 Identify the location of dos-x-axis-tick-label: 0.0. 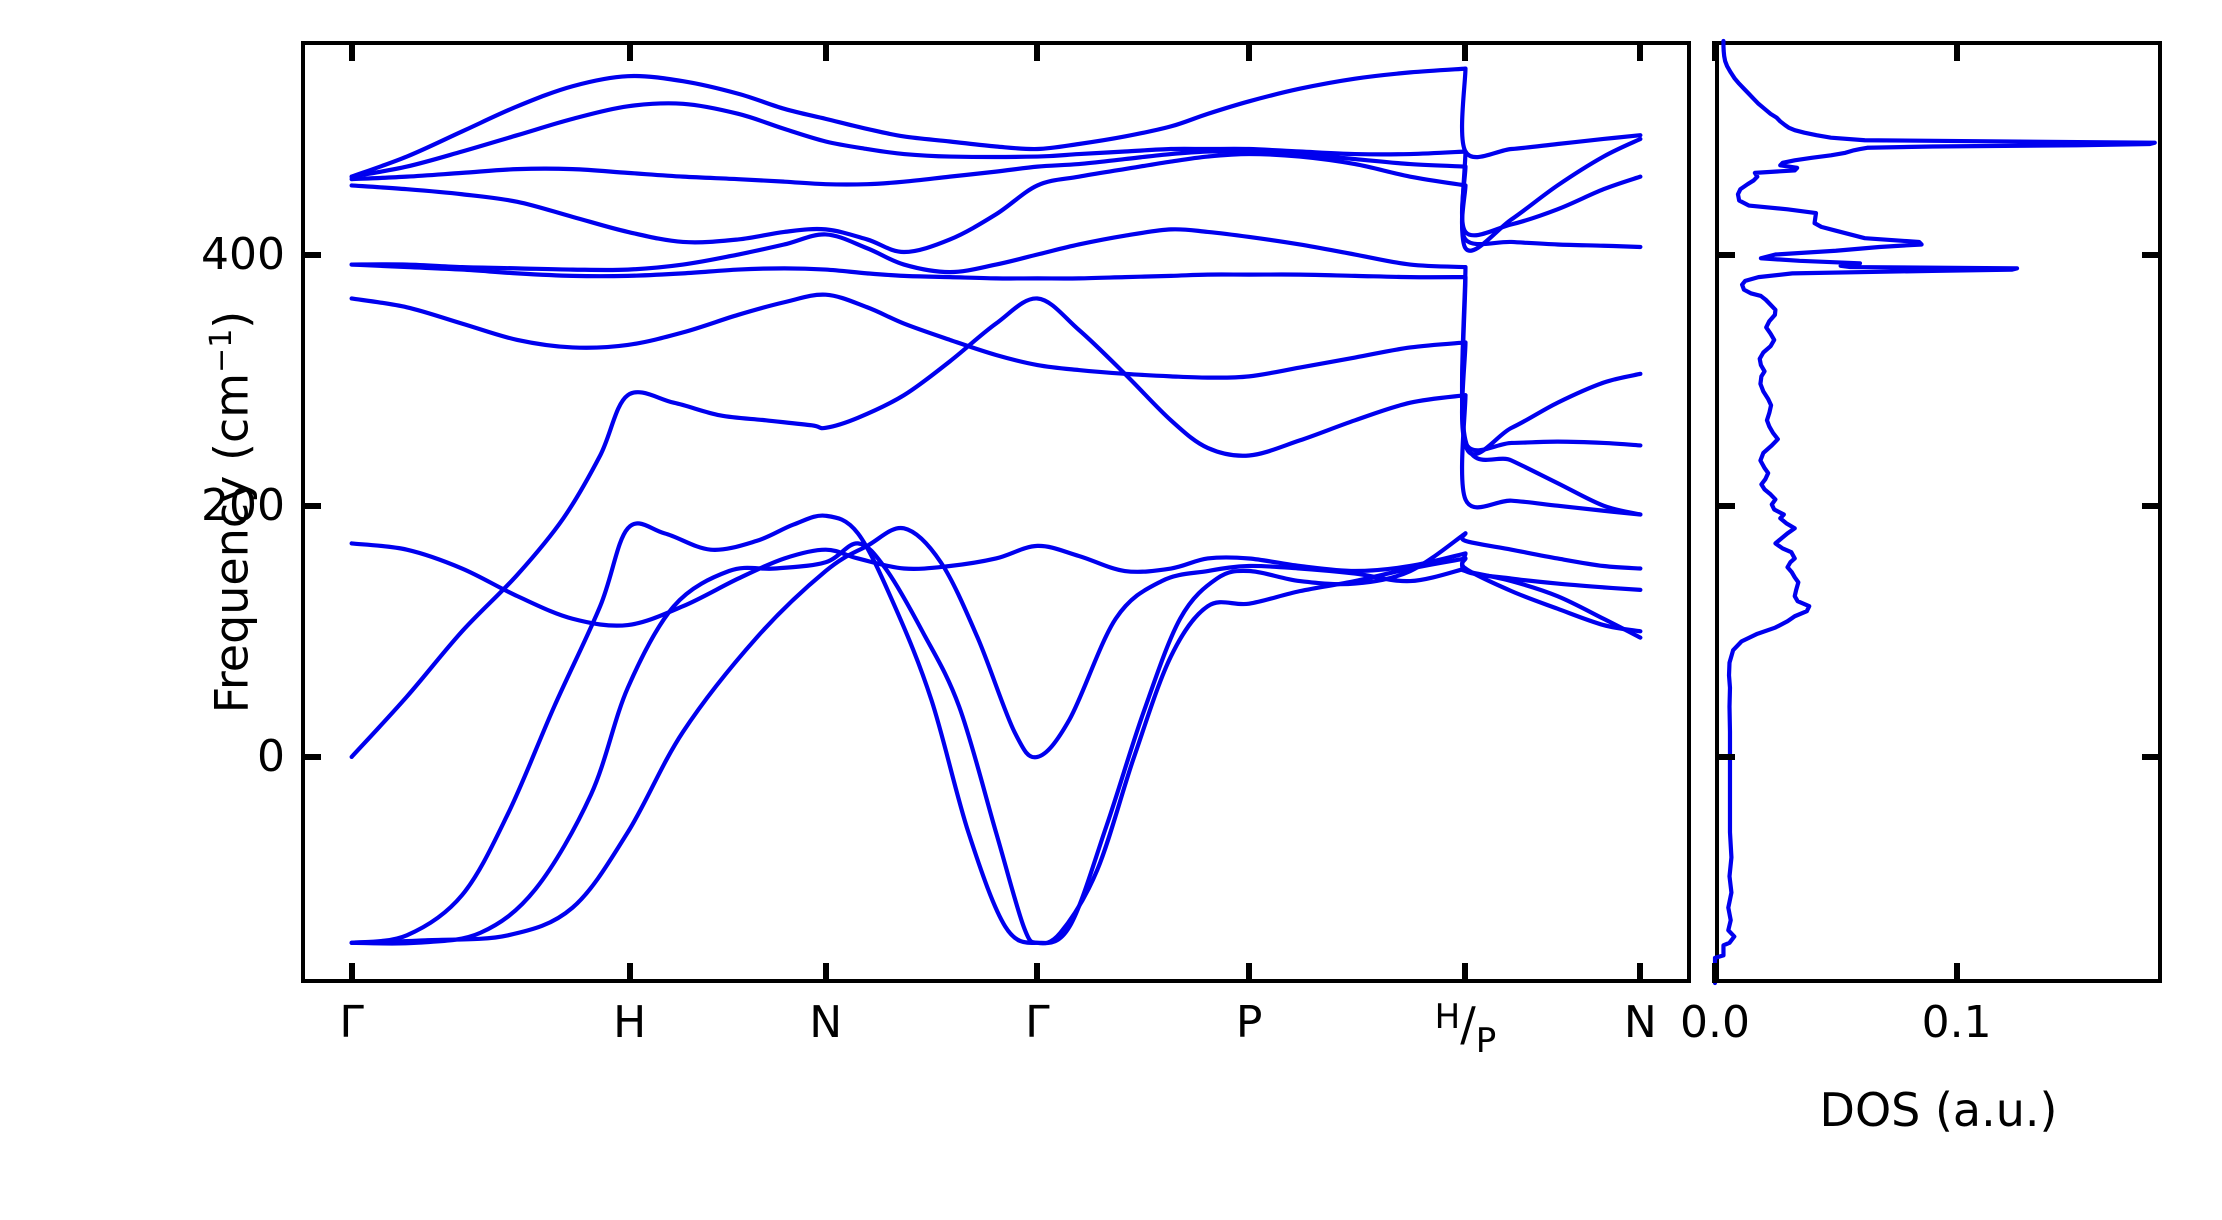
(1715, 1022).